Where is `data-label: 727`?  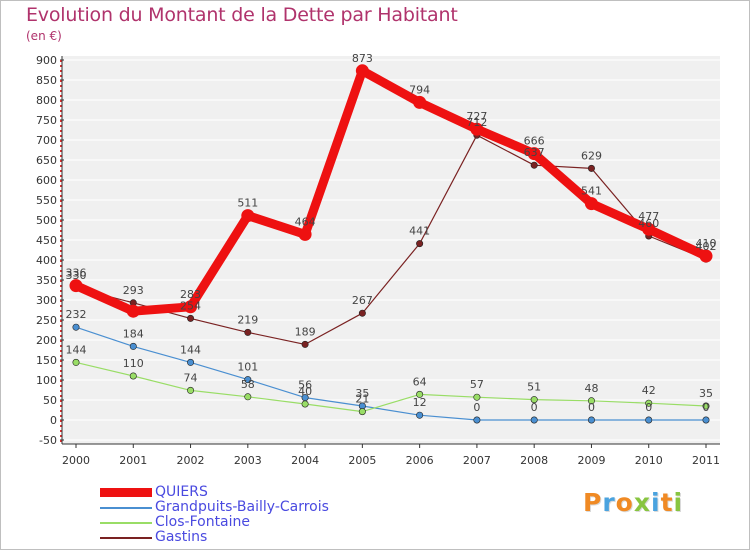
data-label: 727 is located at coordinates (476, 116).